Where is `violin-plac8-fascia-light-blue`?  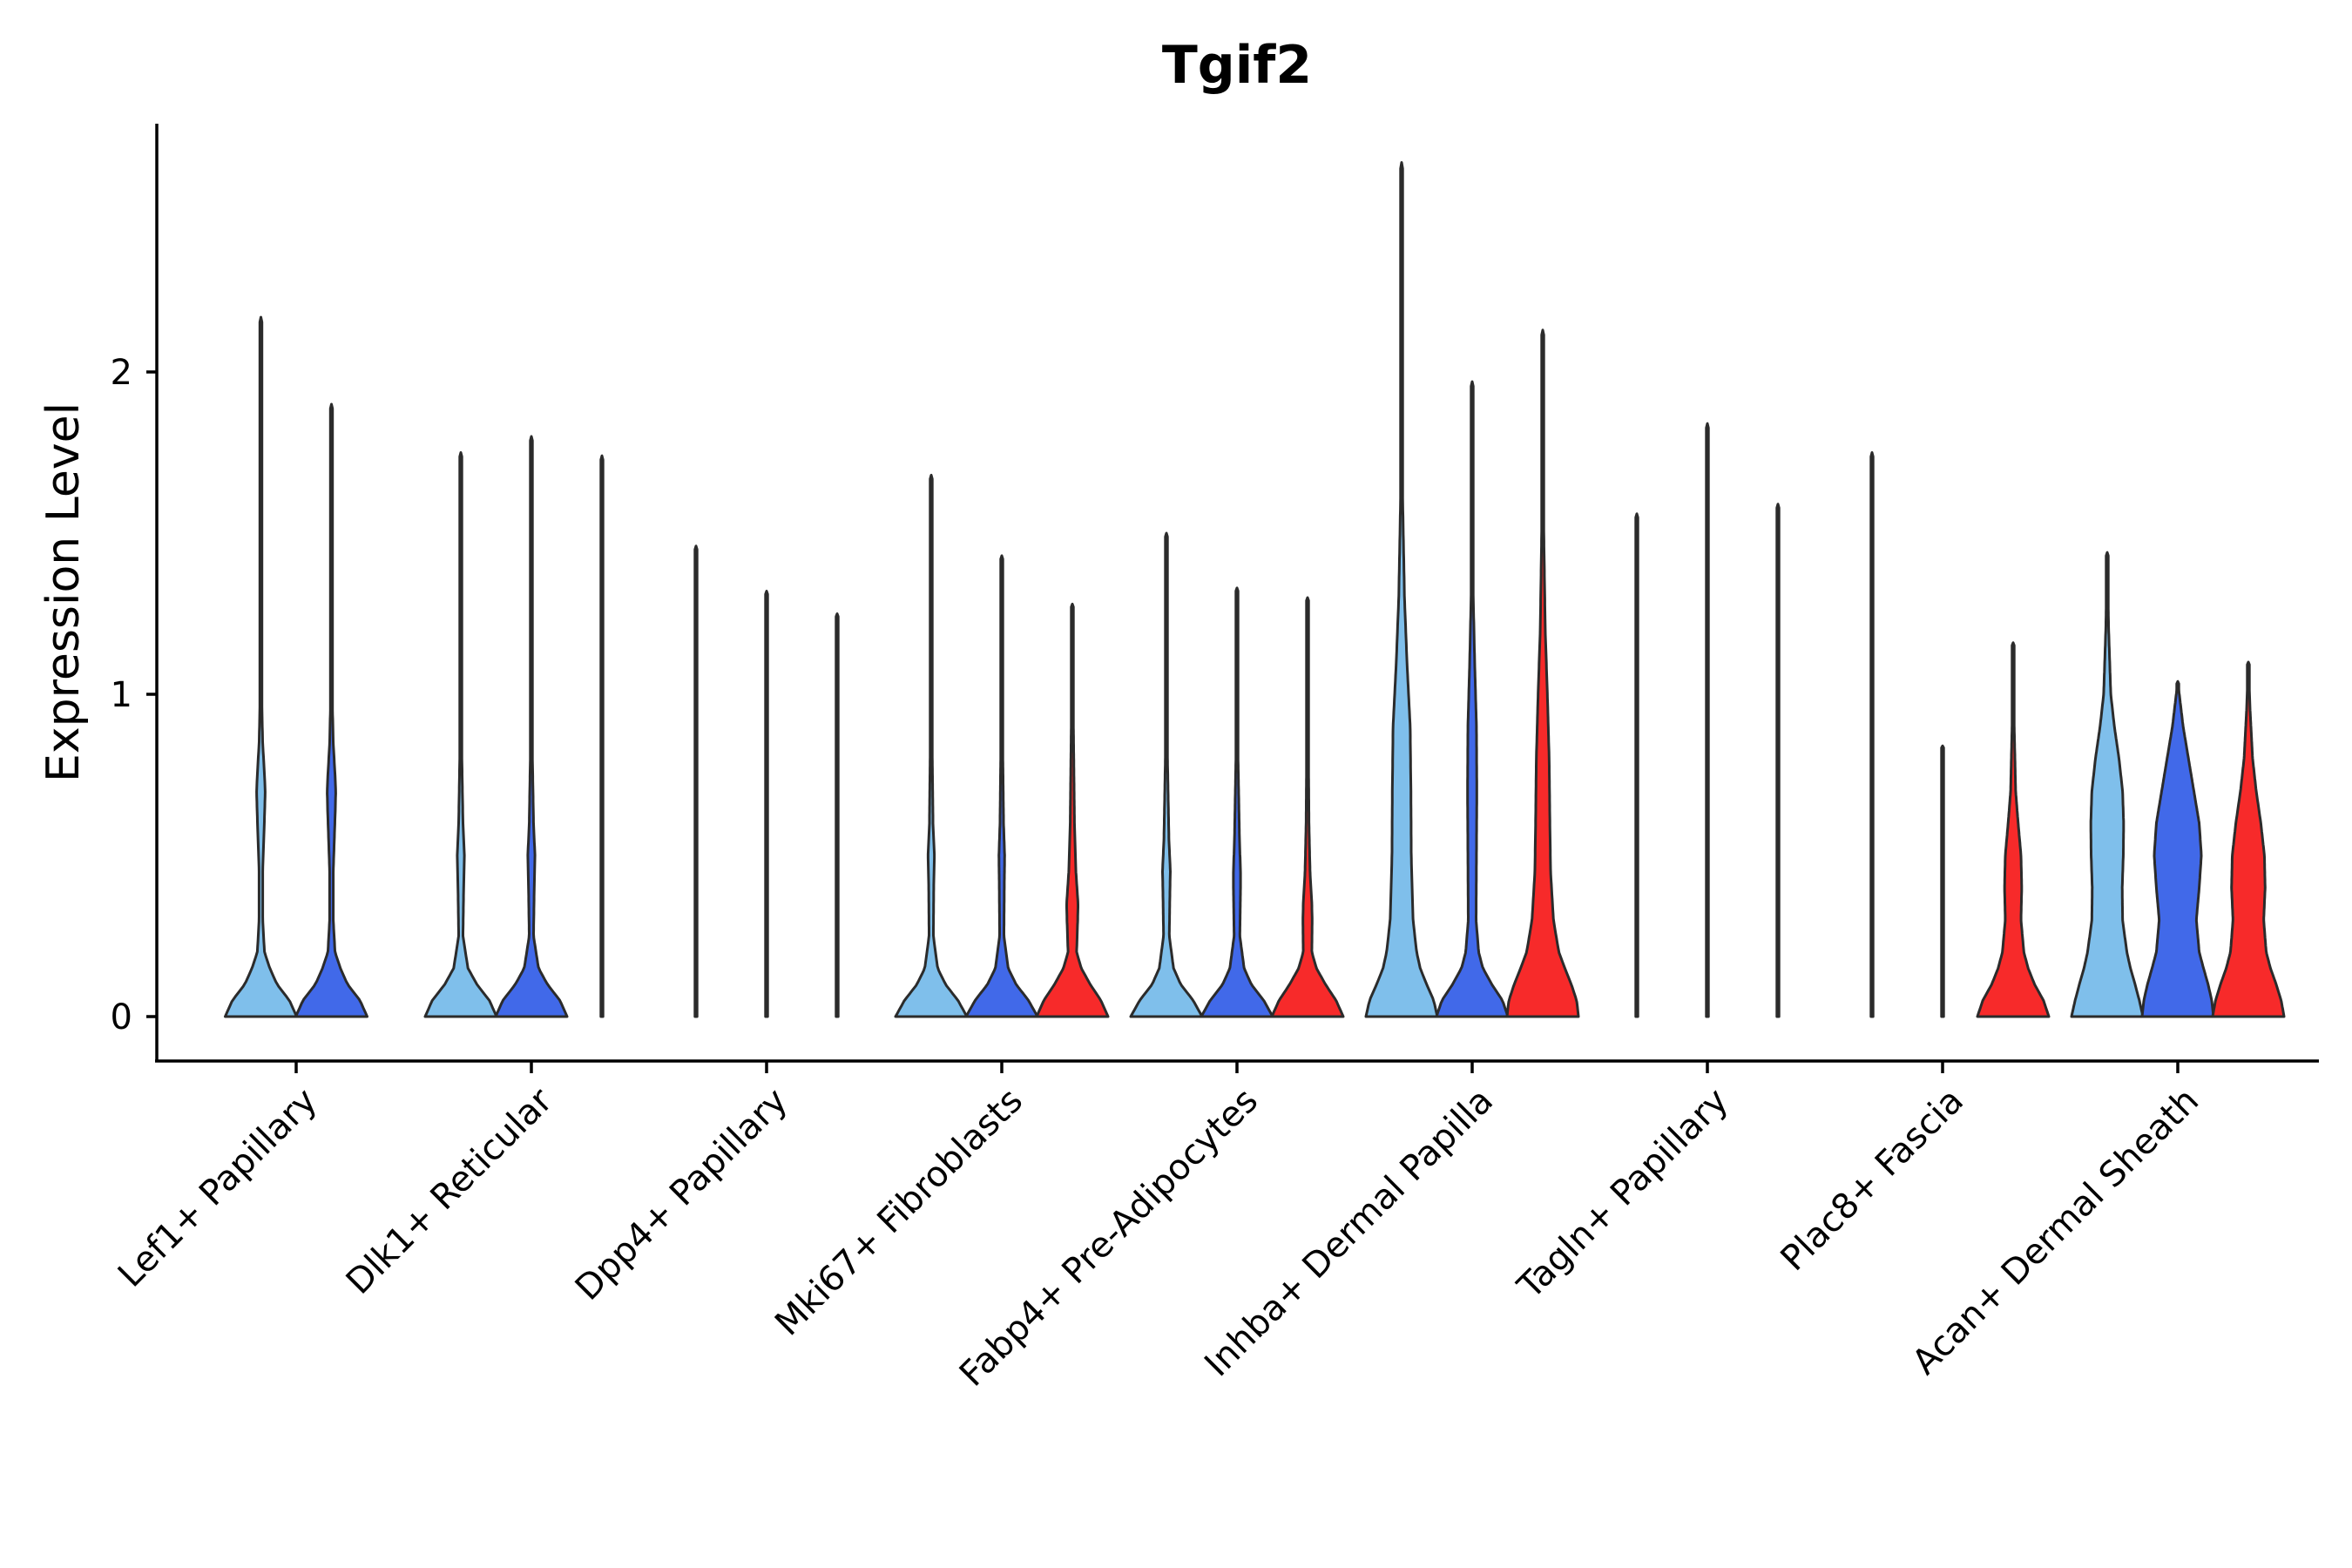
violin-plac8-fascia-light-blue is located at coordinates (1872, 734).